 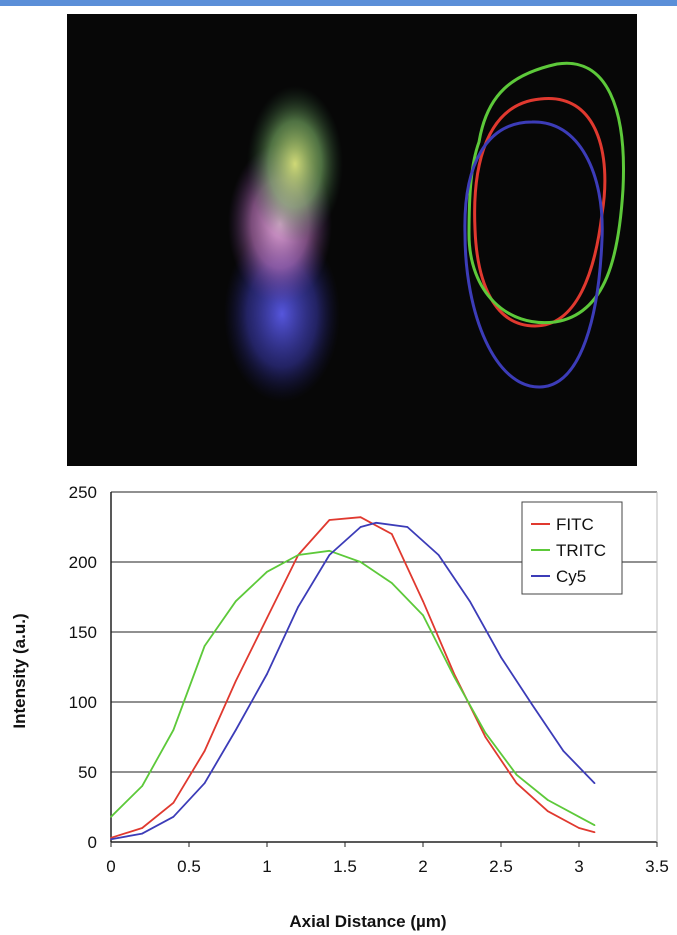 I want to click on x-tick-label: 3.5, so click(x=657, y=866).